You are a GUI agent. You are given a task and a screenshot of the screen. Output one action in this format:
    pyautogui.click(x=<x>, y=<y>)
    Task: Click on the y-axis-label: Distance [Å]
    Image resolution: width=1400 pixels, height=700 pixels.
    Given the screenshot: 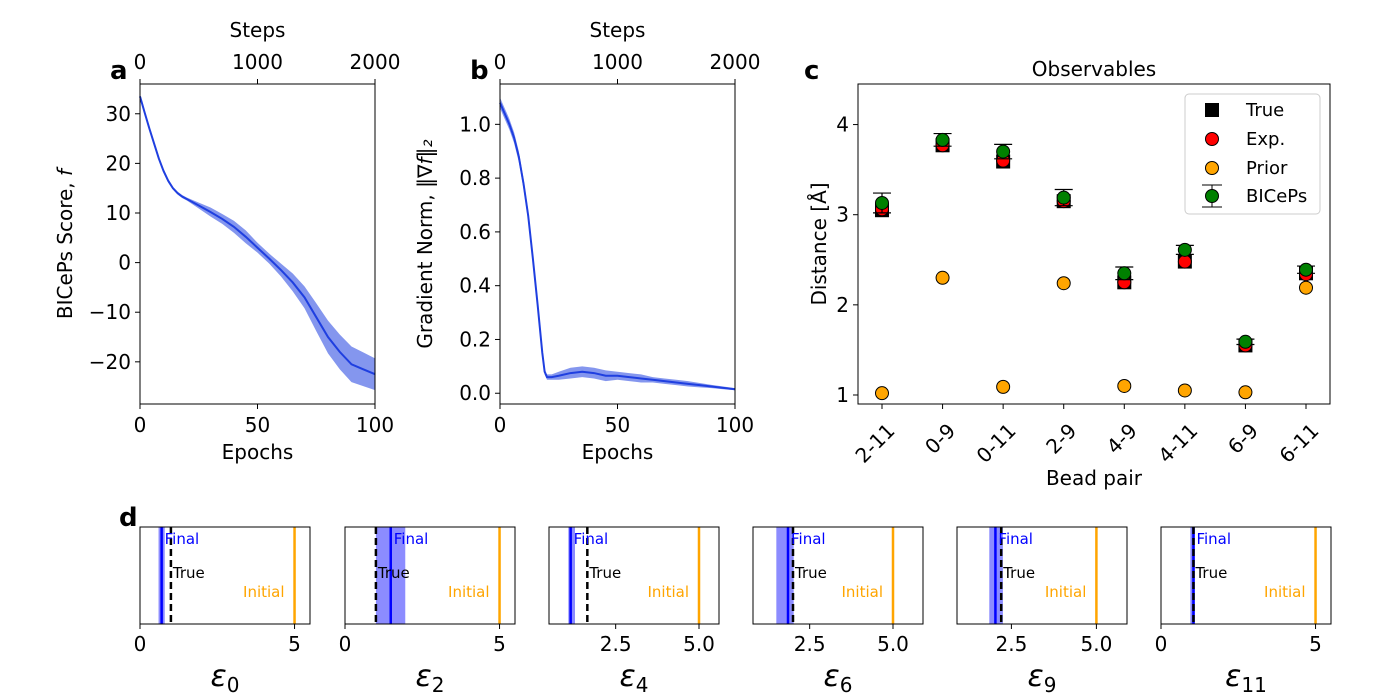 What is the action you would take?
    pyautogui.click(x=819, y=243)
    